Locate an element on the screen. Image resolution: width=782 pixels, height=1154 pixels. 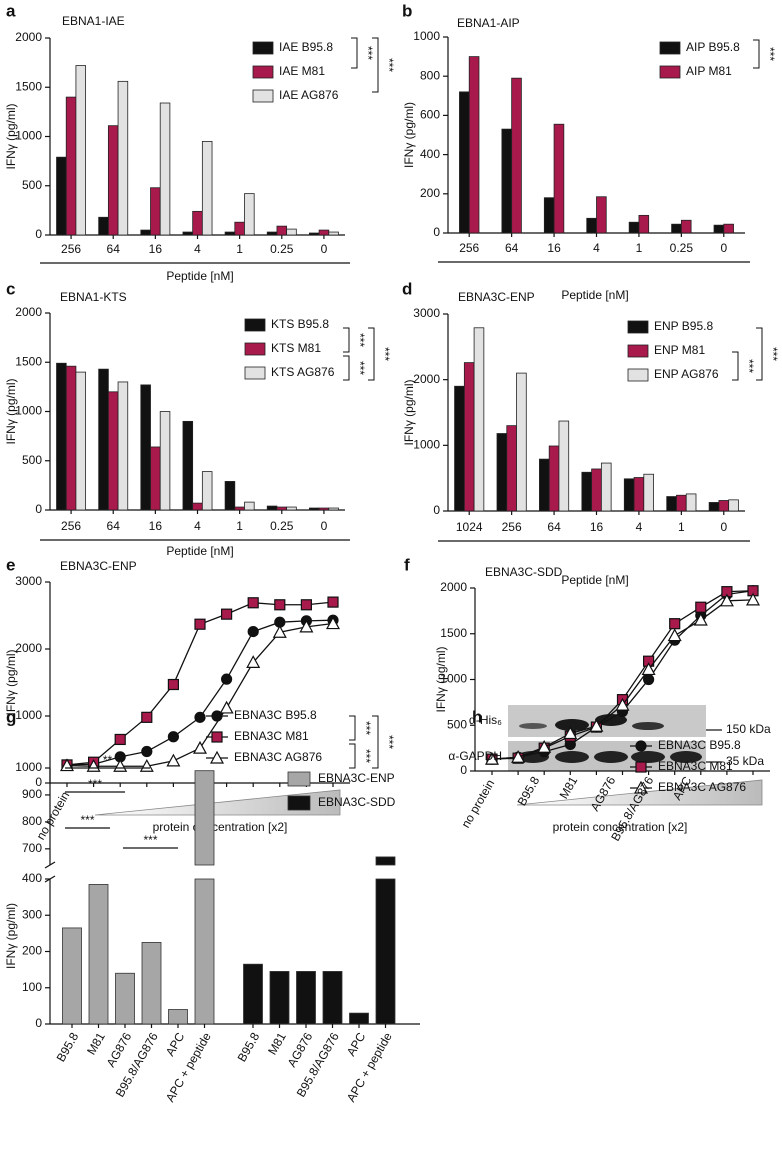
legend-label: EBNA3C-SDD is located at coordinates (357, 802).